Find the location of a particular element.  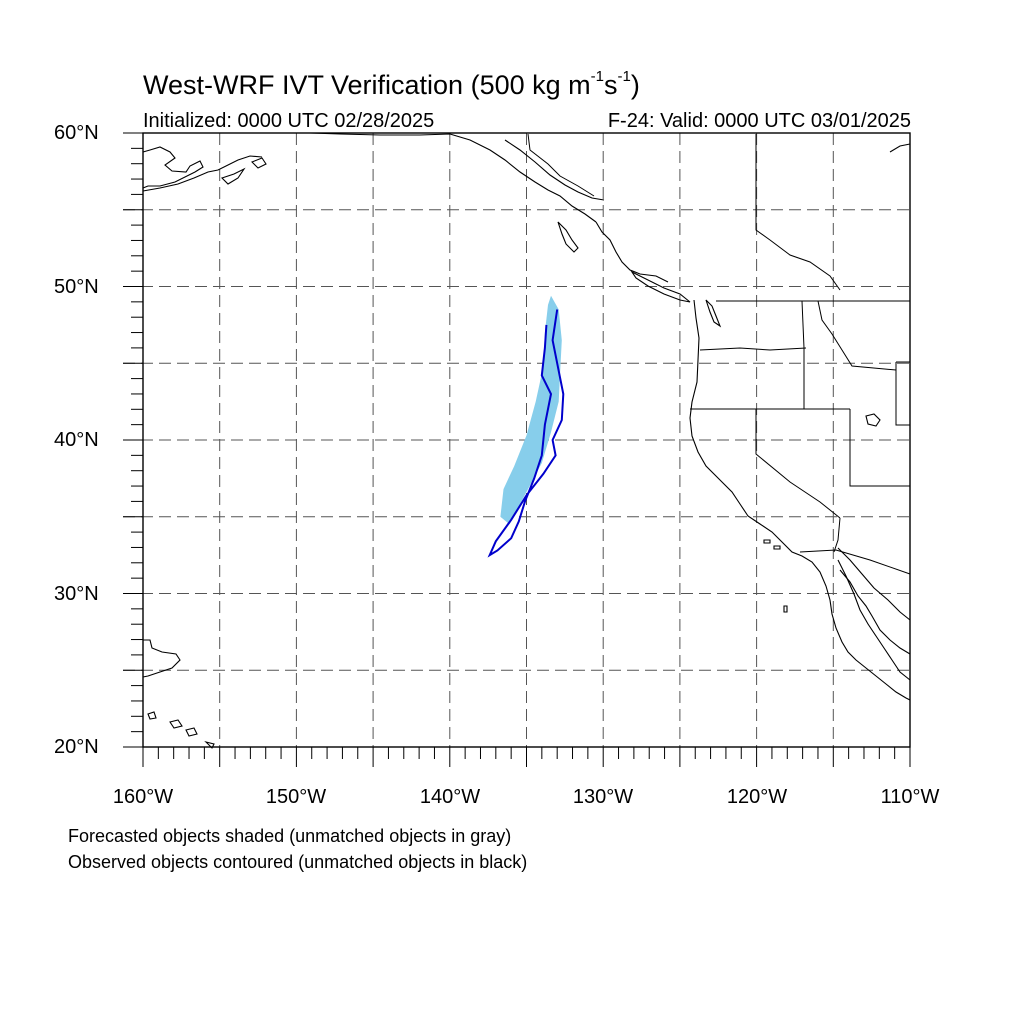

lat-label-20n: 20°N is located at coordinates (76, 747).